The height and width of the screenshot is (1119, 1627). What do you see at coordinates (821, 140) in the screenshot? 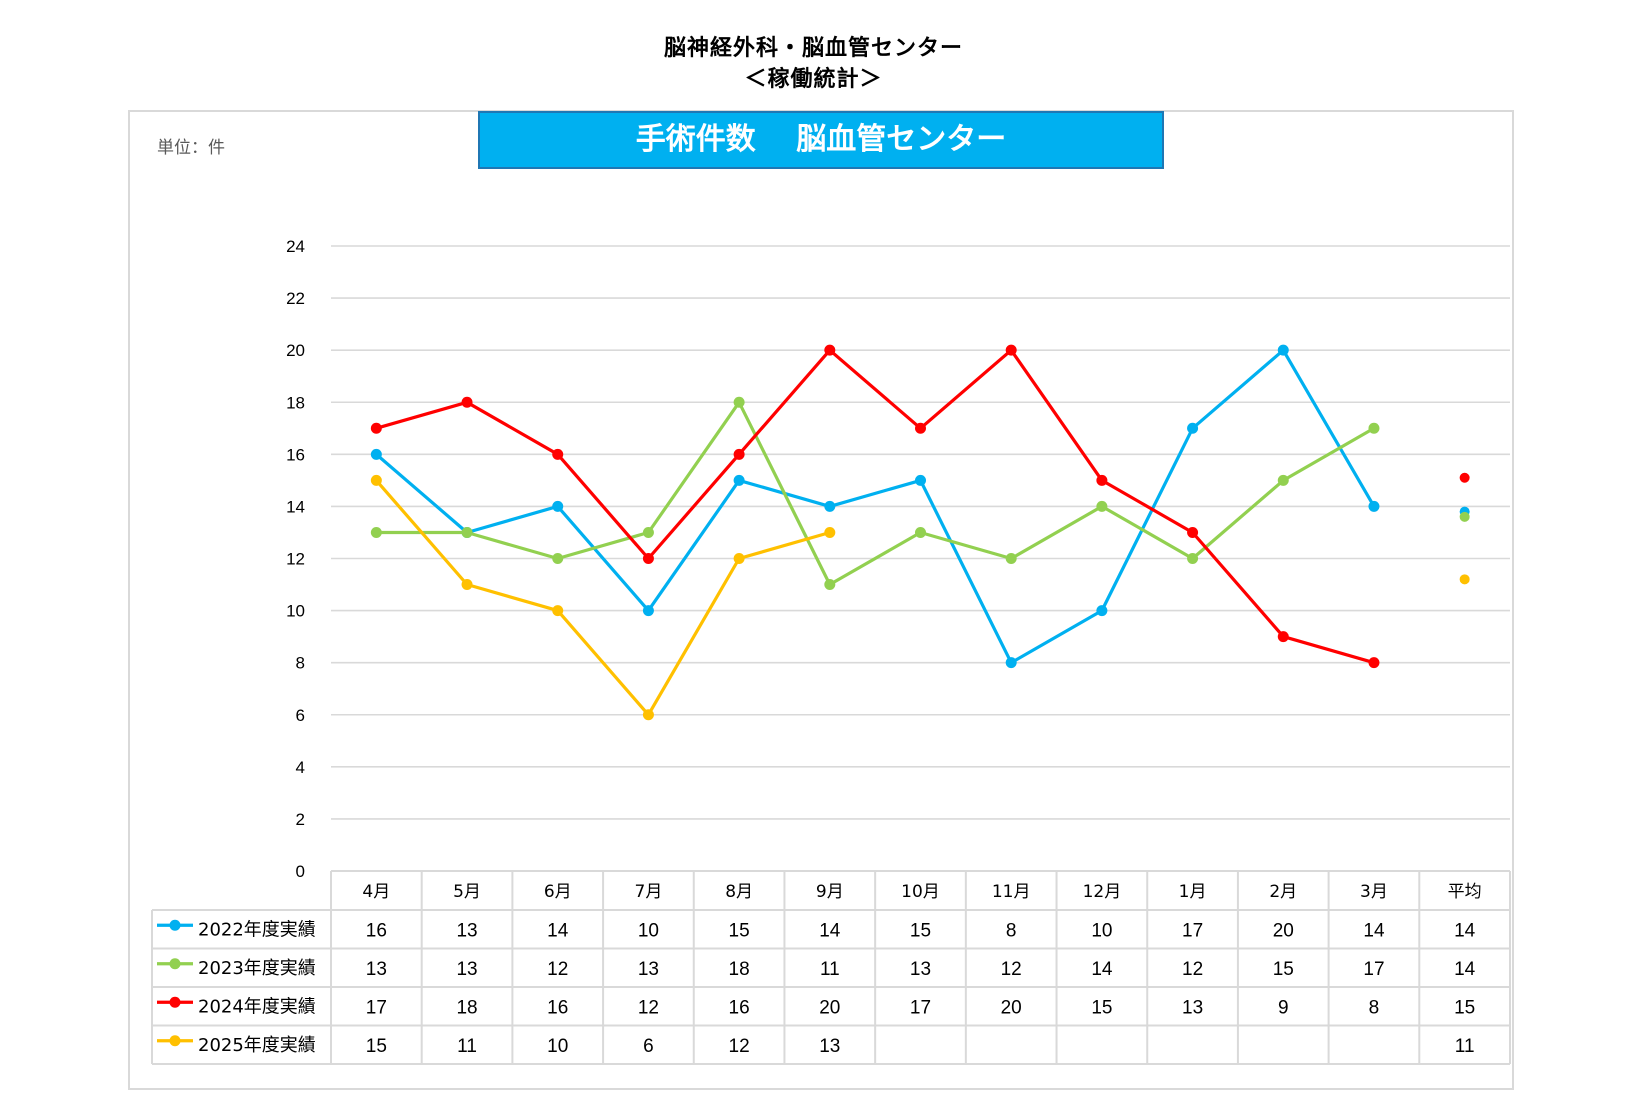
I see `chart-title: 手術件数 脳血管センター` at bounding box center [821, 140].